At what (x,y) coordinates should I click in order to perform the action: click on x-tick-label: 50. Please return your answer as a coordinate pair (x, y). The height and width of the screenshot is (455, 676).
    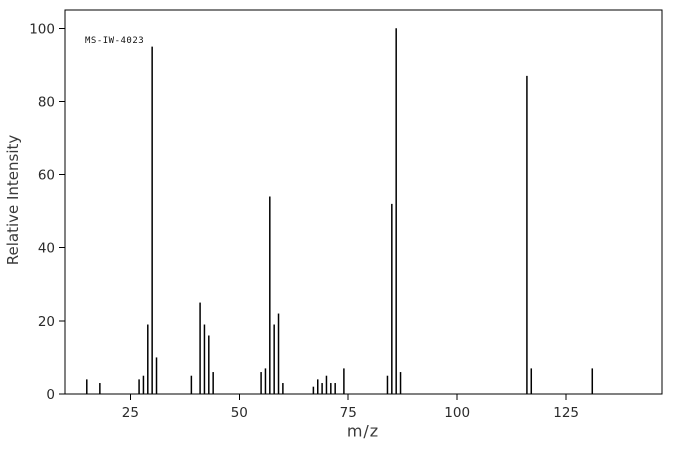
    Looking at the image, I should click on (239, 413).